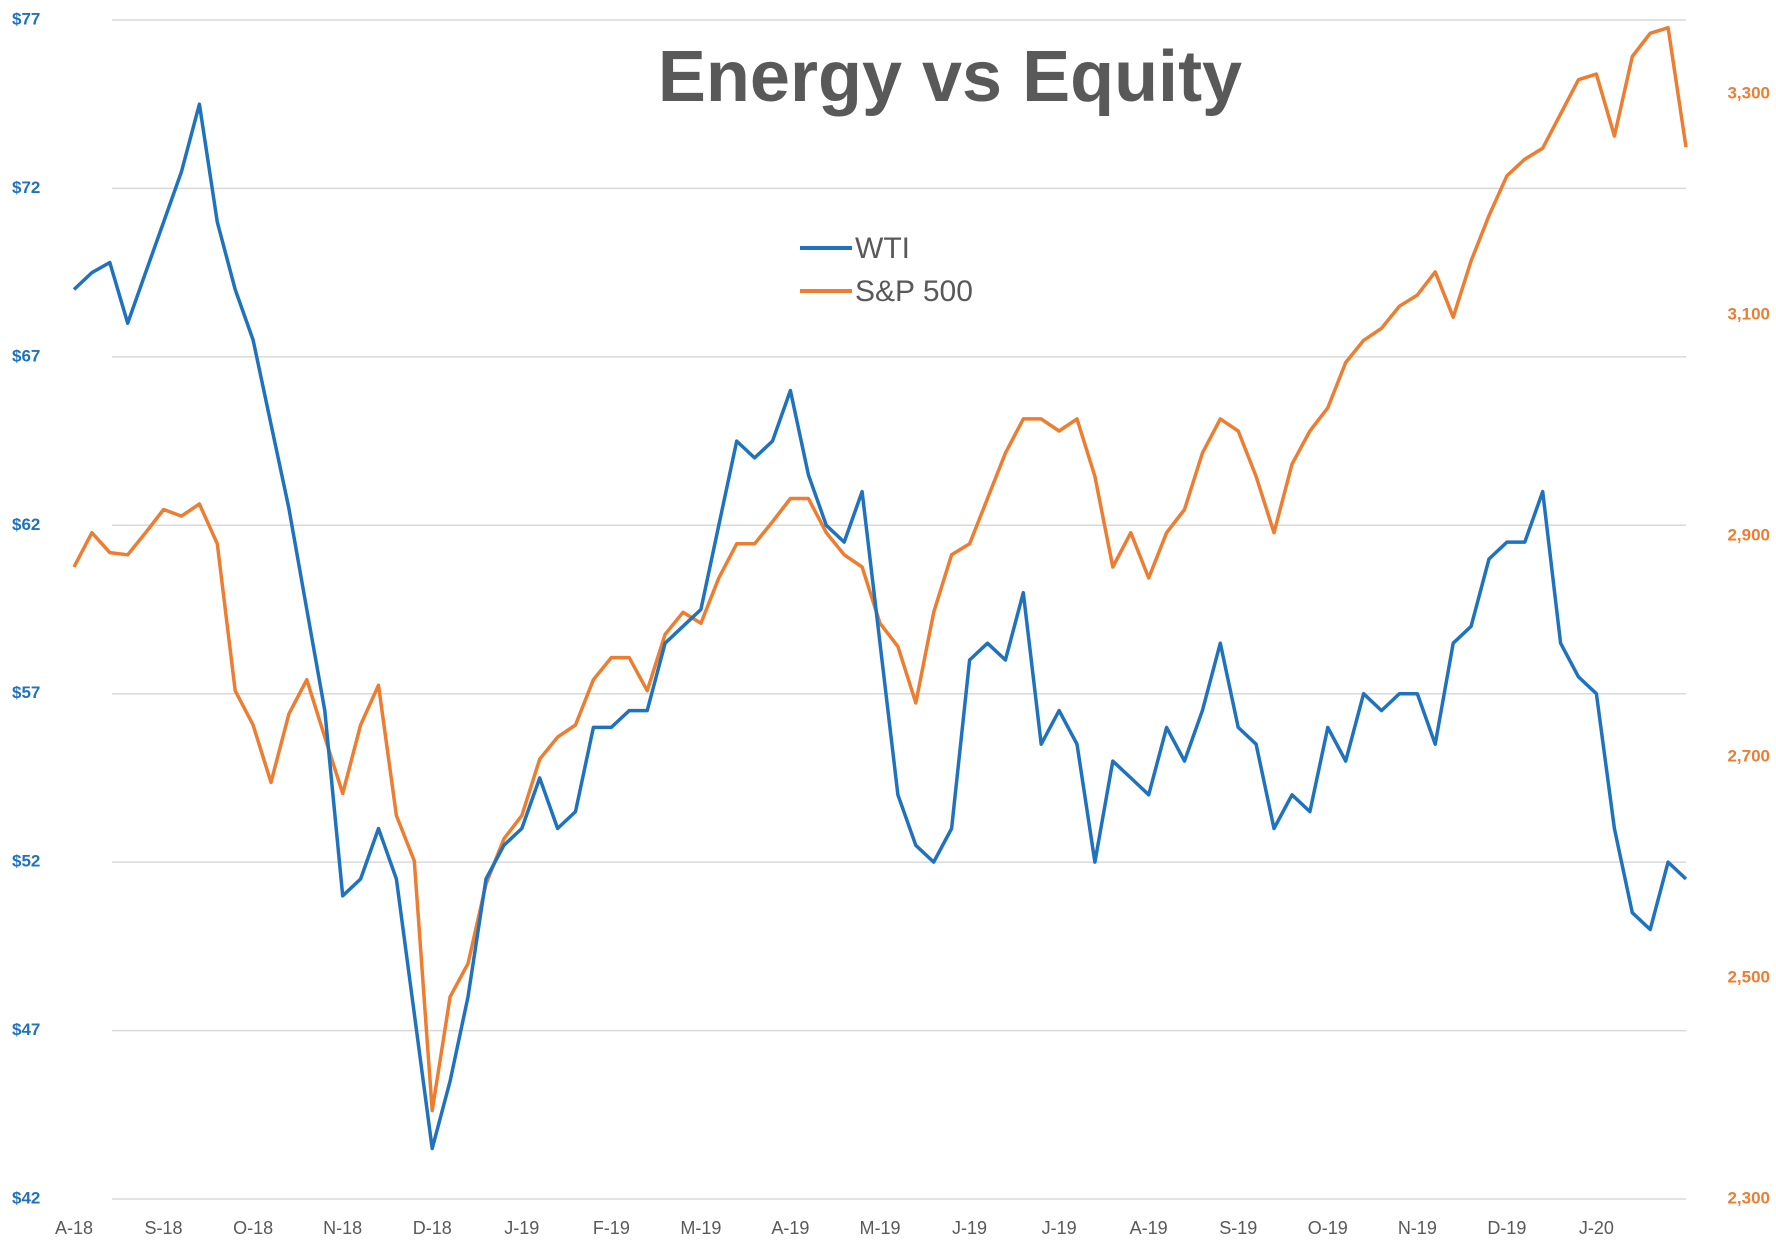 This screenshot has width=1776, height=1246. What do you see at coordinates (26, 524) in the screenshot?
I see `y-tick-label: $62` at bounding box center [26, 524].